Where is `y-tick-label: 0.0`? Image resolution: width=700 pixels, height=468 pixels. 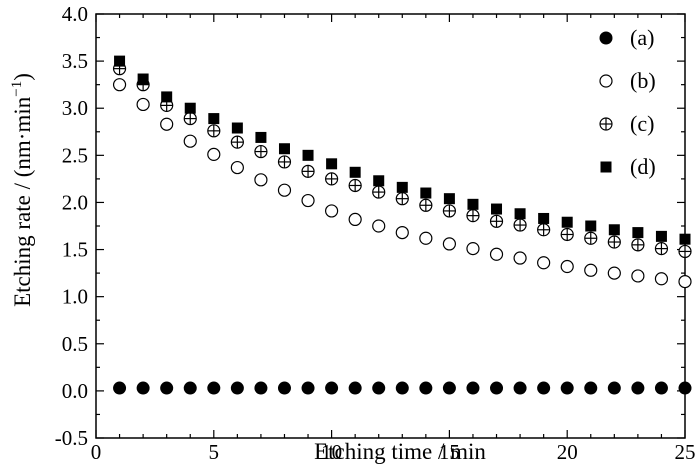
y-tick-label: 0.0 is located at coordinates (75, 391).